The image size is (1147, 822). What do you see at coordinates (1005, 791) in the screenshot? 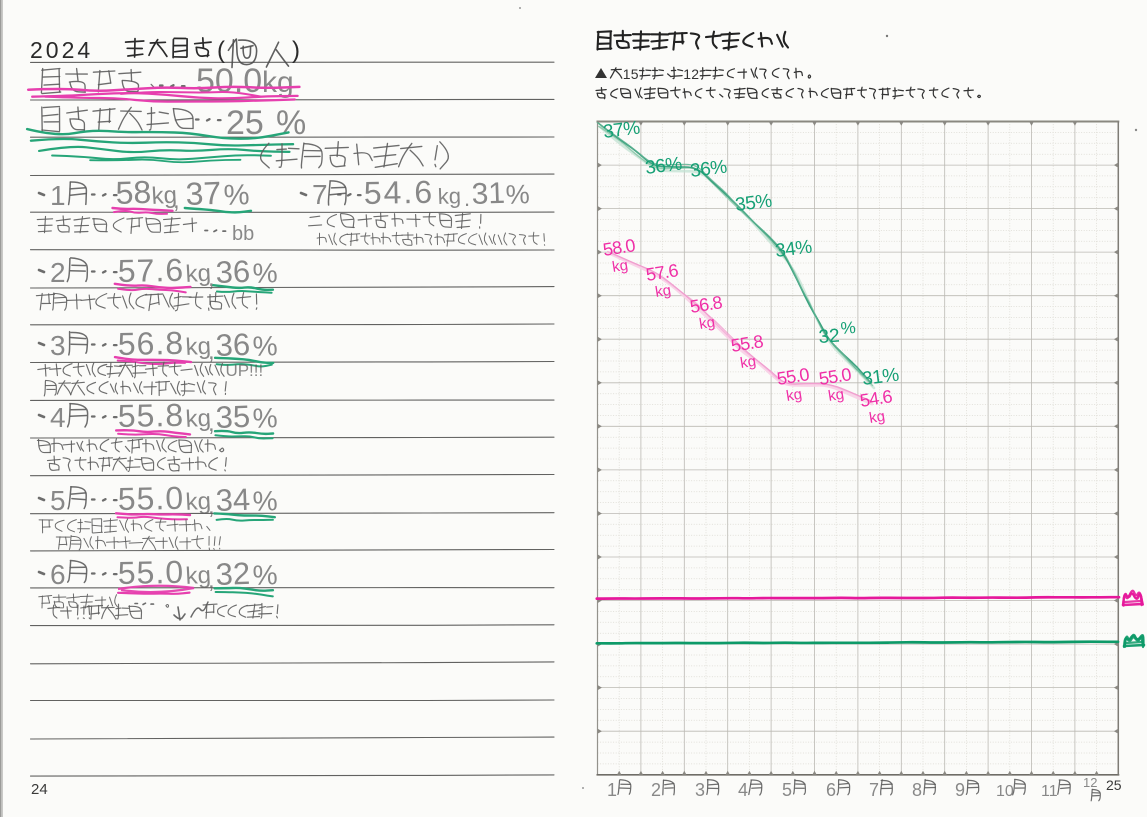
I see `svg-text: 10` at bounding box center [1005, 791].